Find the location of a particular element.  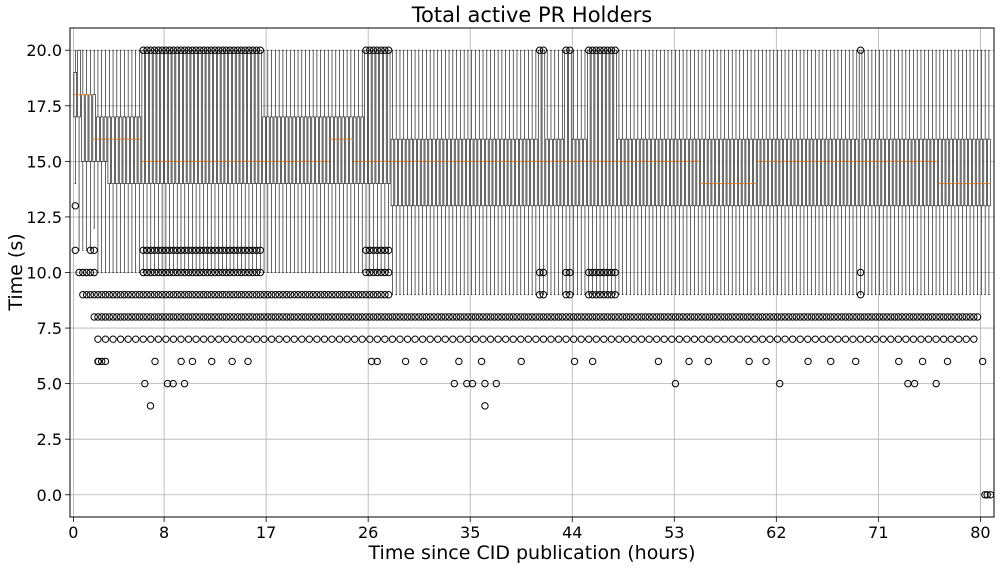

y-tick-label: 20.0 is located at coordinates (44, 50).